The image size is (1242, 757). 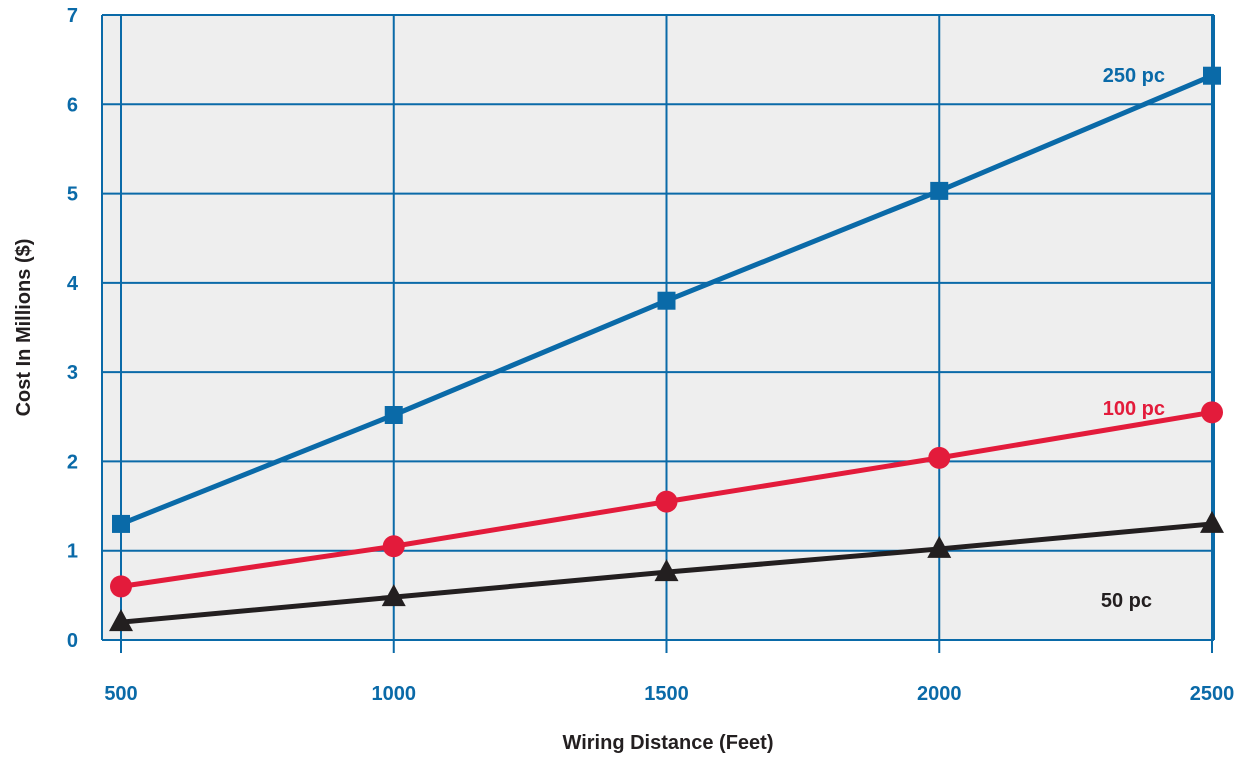 What do you see at coordinates (120, 694) in the screenshot?
I see `x-tick-label: 500` at bounding box center [120, 694].